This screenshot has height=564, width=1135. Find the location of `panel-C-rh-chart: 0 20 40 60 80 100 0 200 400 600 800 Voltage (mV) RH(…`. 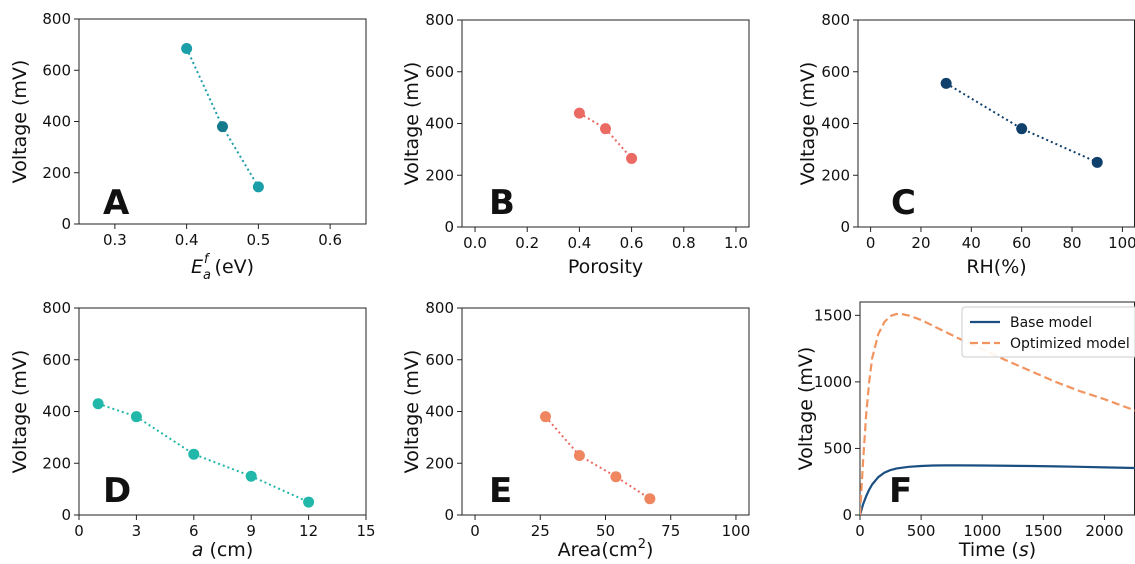

panel-C-rh-chart: 0 20 40 60 80 100 0 200 400 600 800 Voltage (mV) RH(… is located at coordinates (966, 144).